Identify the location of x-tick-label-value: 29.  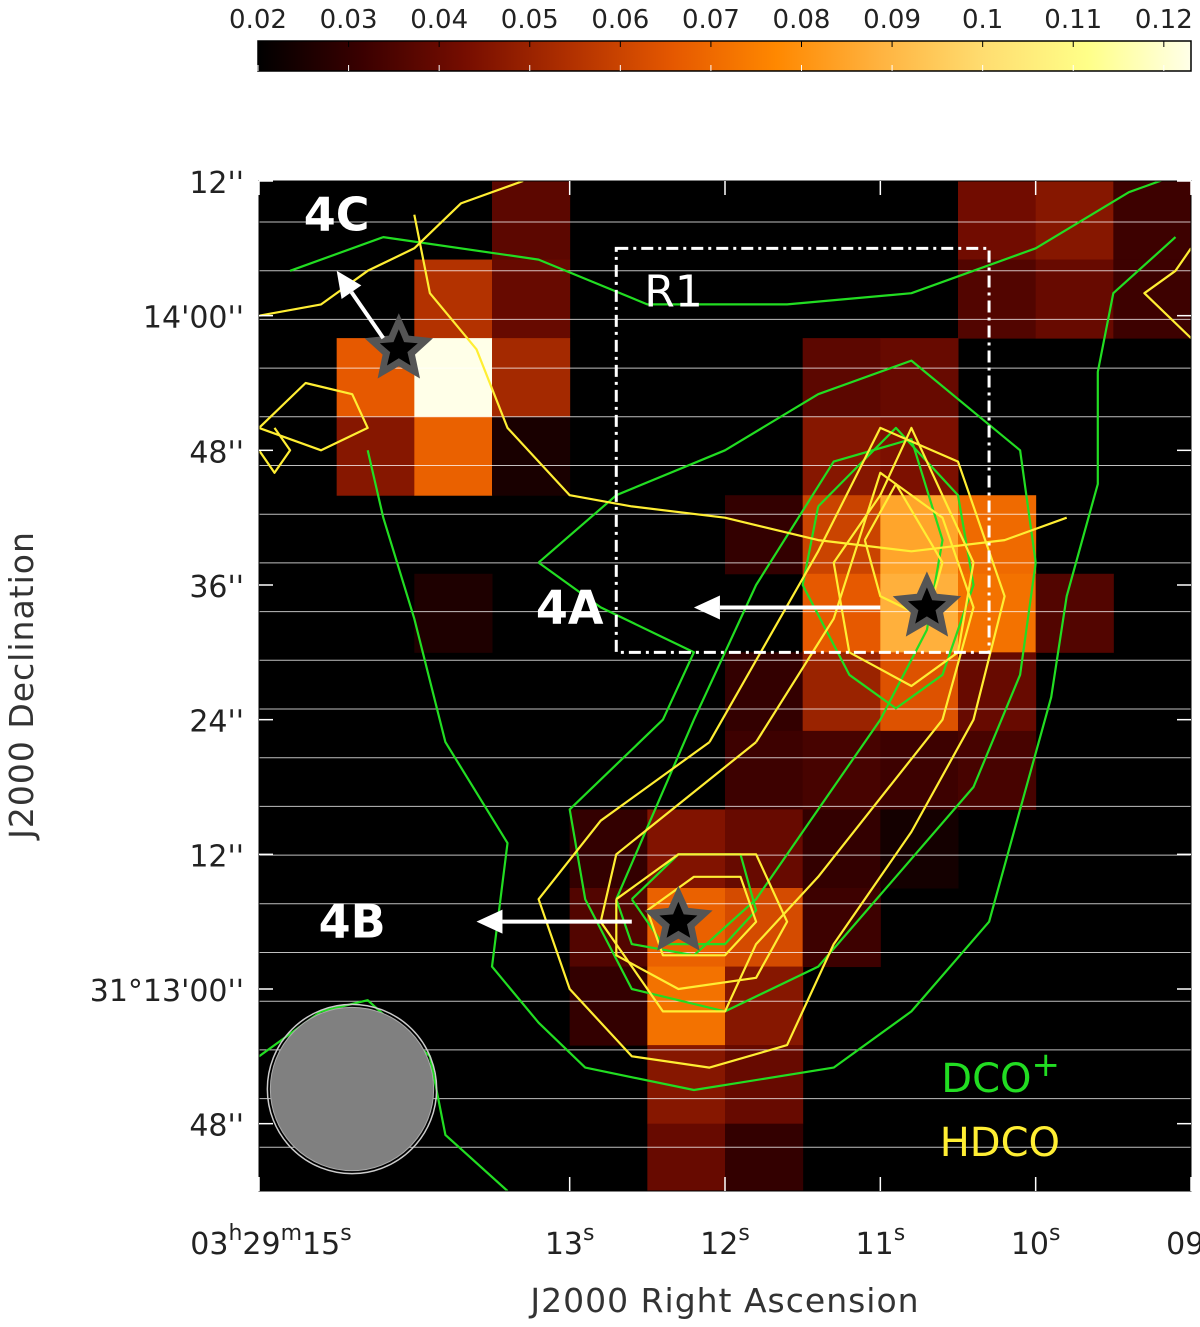
(261, 1244).